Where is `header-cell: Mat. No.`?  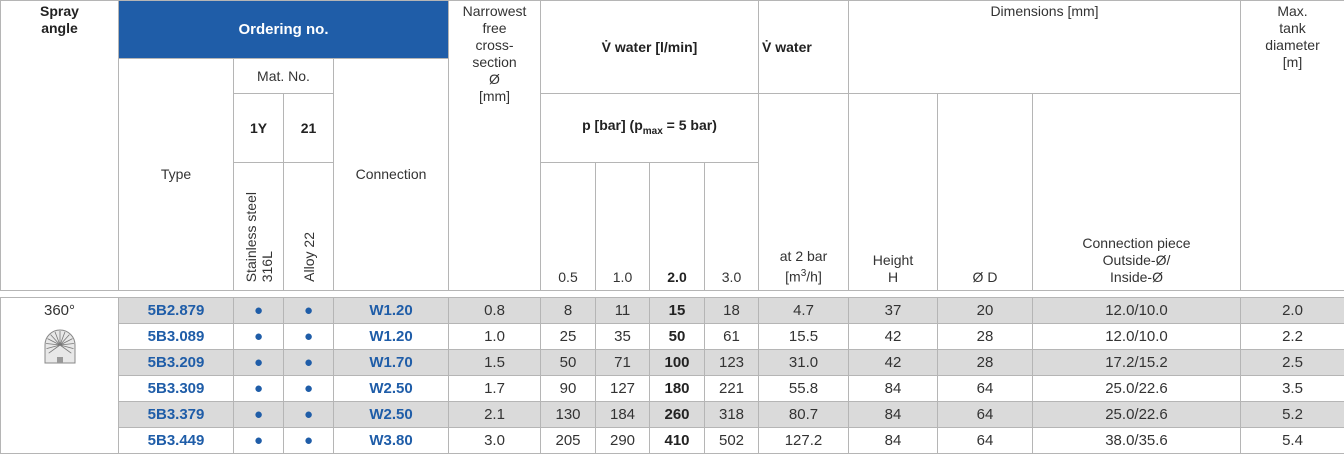
header-cell: Mat. No. is located at coordinates (283, 76).